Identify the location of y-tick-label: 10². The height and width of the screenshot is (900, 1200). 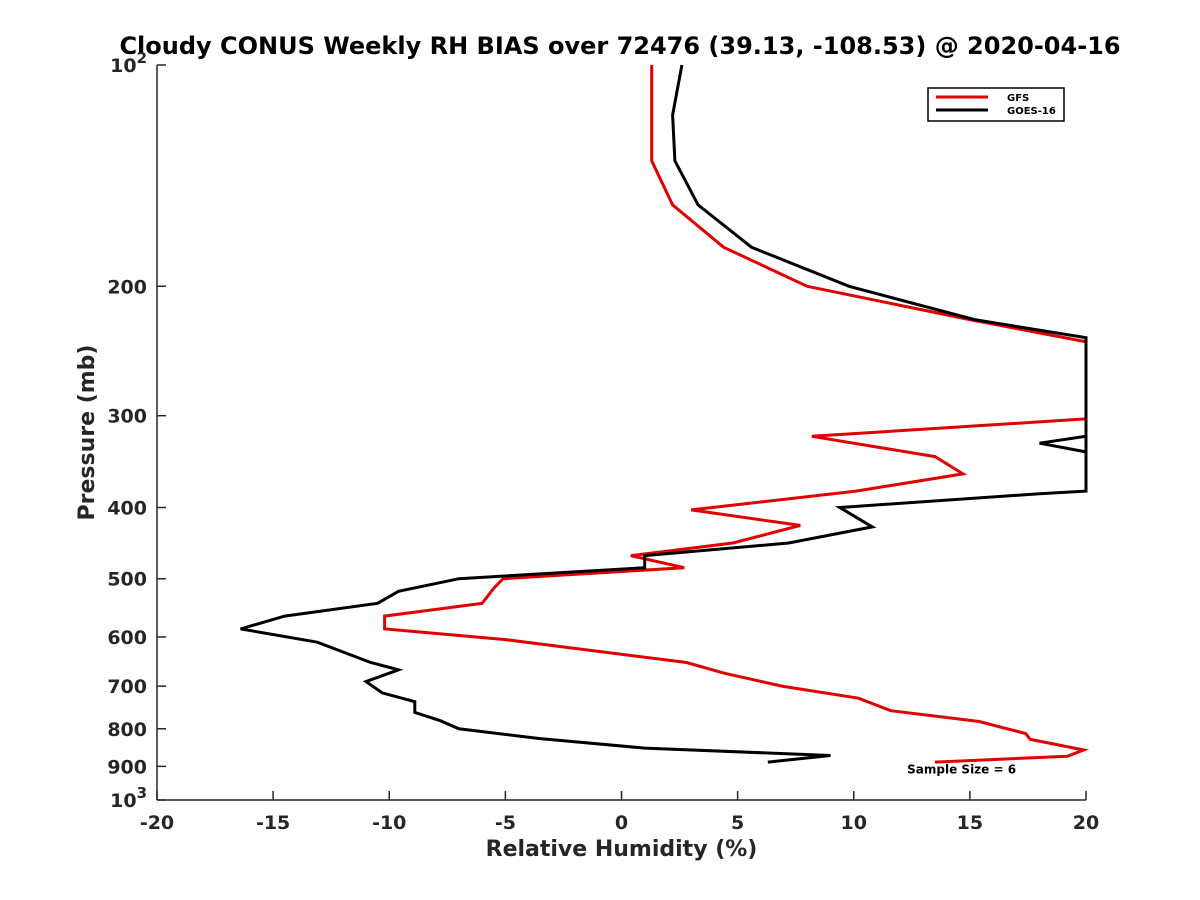
(128, 63).